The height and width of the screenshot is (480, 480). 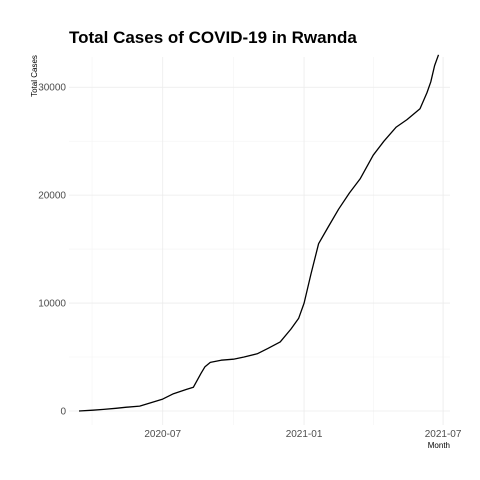 I want to click on y-axis-label: Total Cases, so click(x=34, y=76).